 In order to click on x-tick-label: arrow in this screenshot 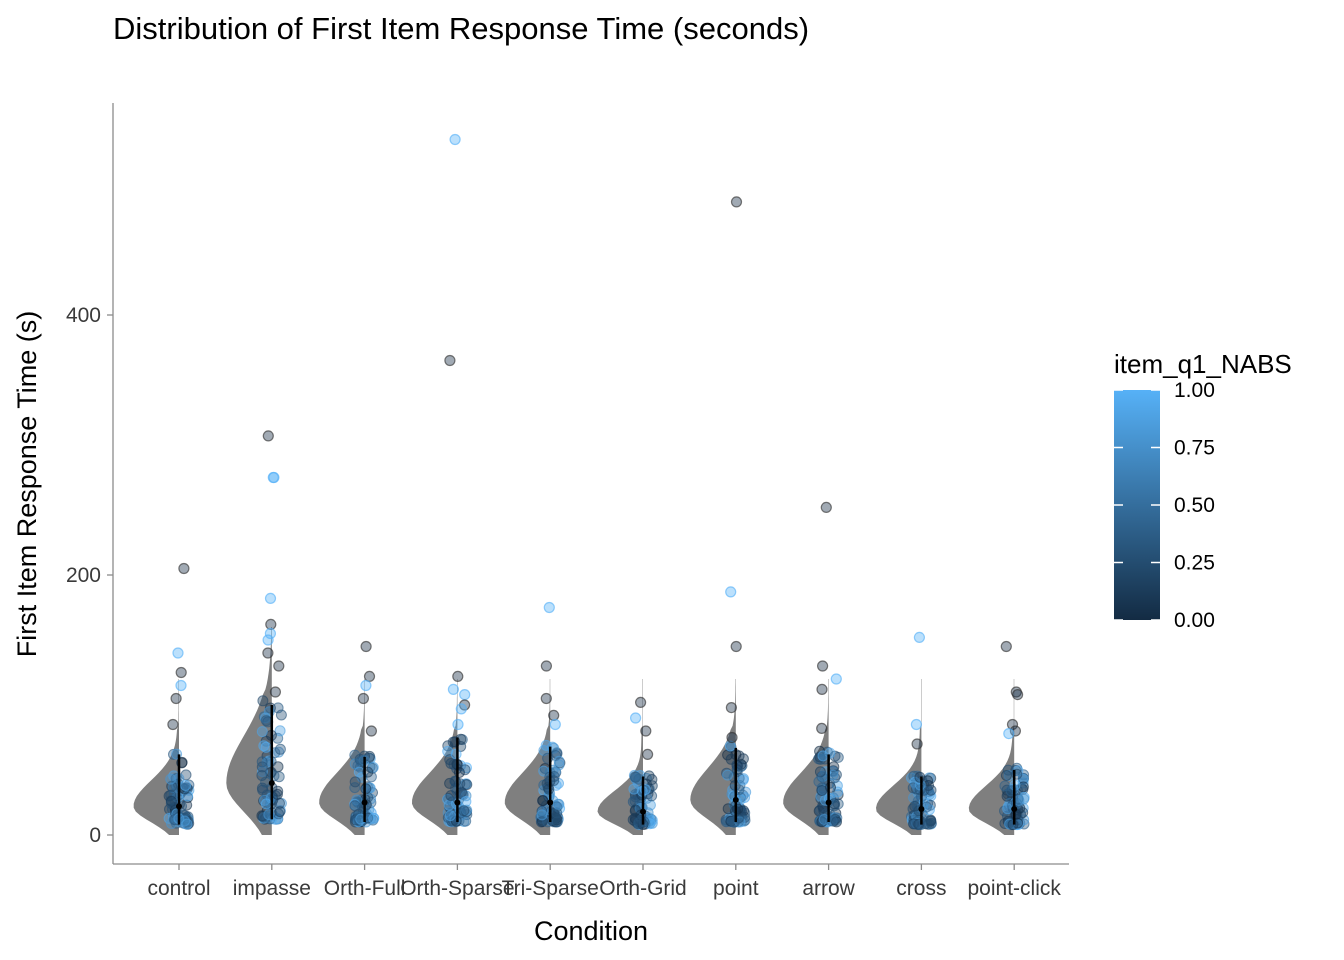, I will do `click(828, 888)`.